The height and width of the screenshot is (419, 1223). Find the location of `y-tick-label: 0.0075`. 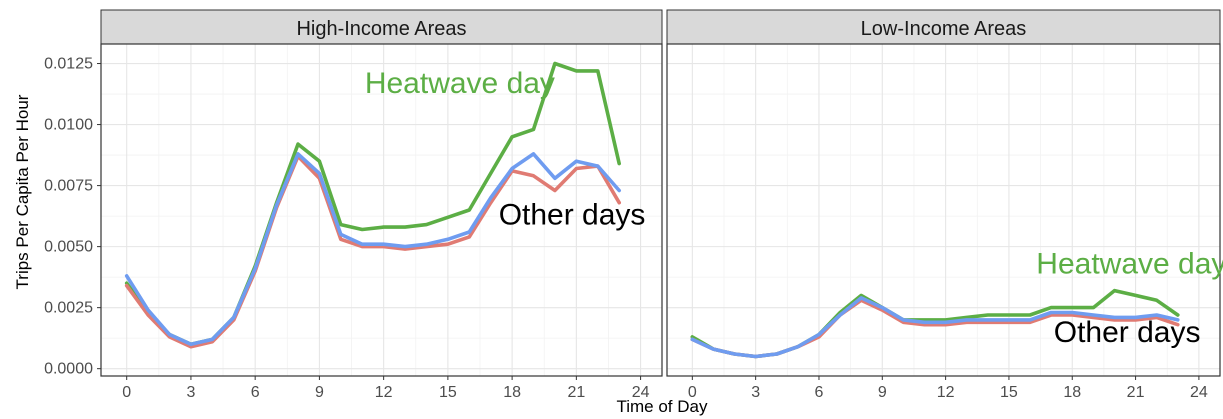

y-tick-label: 0.0075 is located at coordinates (68, 186).